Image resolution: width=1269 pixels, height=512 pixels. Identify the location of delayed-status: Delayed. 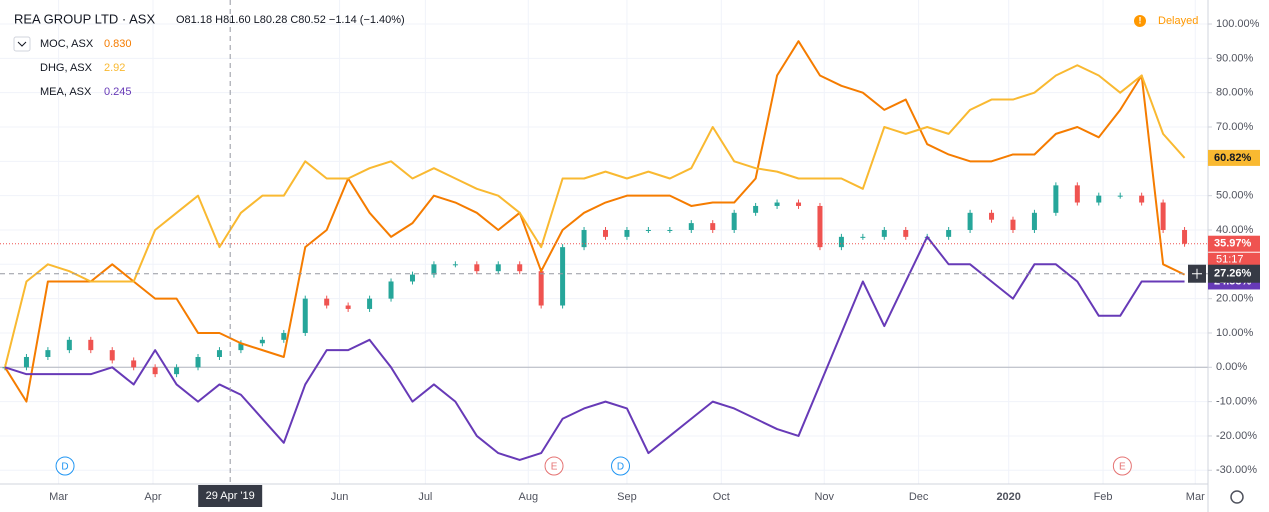
(1178, 21).